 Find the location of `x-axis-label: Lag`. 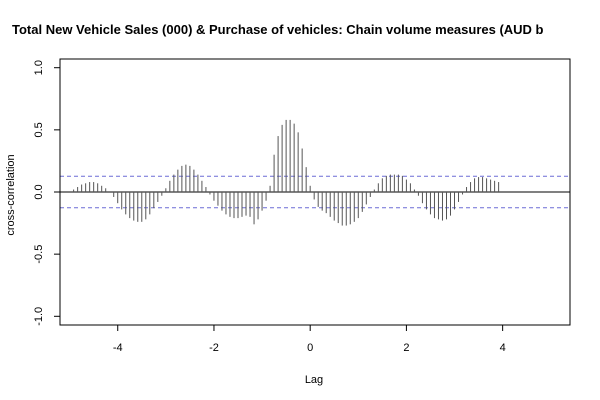

x-axis-label: Lag is located at coordinates (314, 380).